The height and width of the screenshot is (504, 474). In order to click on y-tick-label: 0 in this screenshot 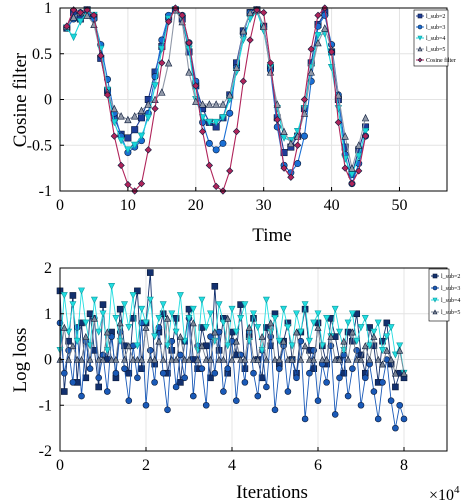, I will do `click(48, 360)`.